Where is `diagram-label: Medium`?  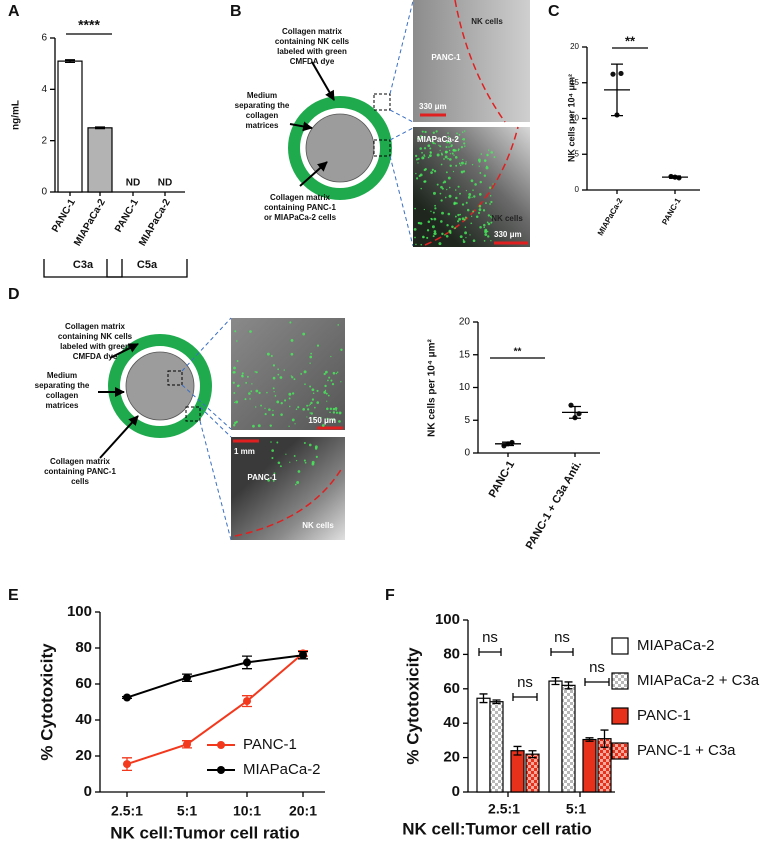 diagram-label: Medium is located at coordinates (62, 375).